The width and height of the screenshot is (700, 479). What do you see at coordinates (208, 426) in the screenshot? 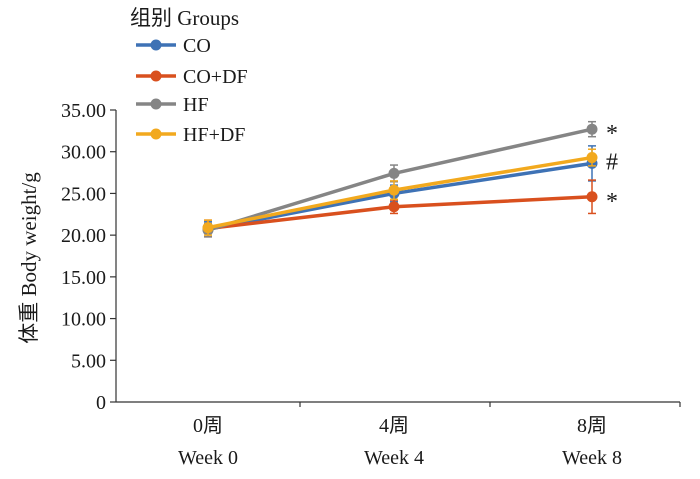
I see `x-tick-label: 0周` at bounding box center [208, 426].